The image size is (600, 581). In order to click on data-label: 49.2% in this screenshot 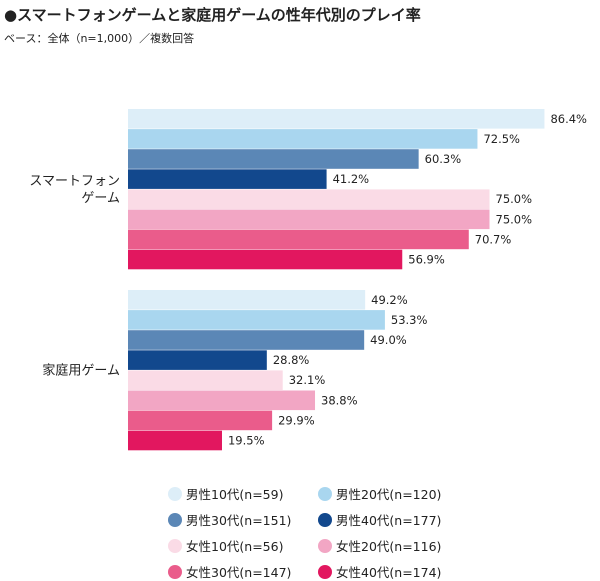, I will do `click(389, 300)`.